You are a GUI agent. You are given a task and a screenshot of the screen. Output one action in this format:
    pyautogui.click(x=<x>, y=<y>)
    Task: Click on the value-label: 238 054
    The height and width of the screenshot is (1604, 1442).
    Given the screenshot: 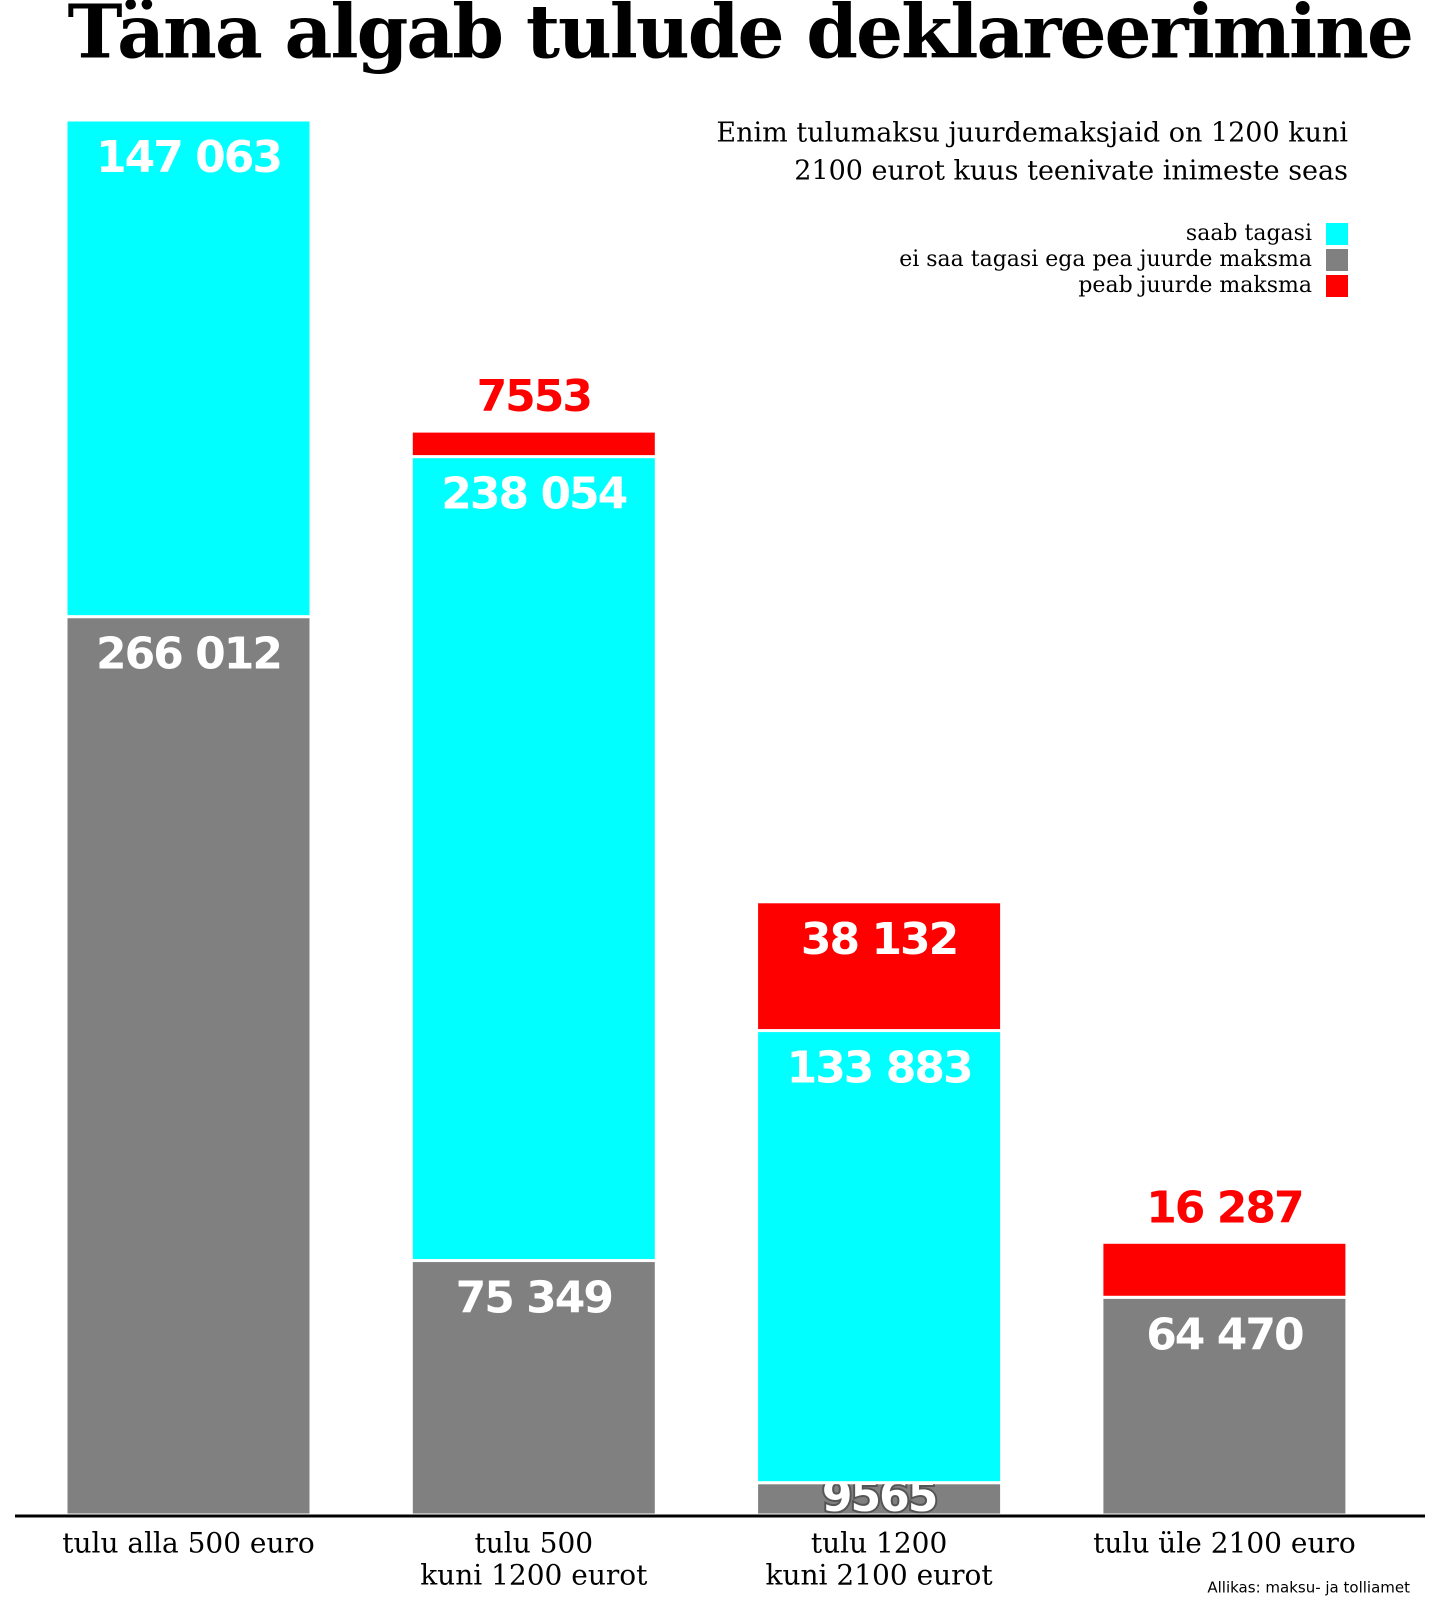 What is the action you would take?
    pyautogui.click(x=533, y=494)
    